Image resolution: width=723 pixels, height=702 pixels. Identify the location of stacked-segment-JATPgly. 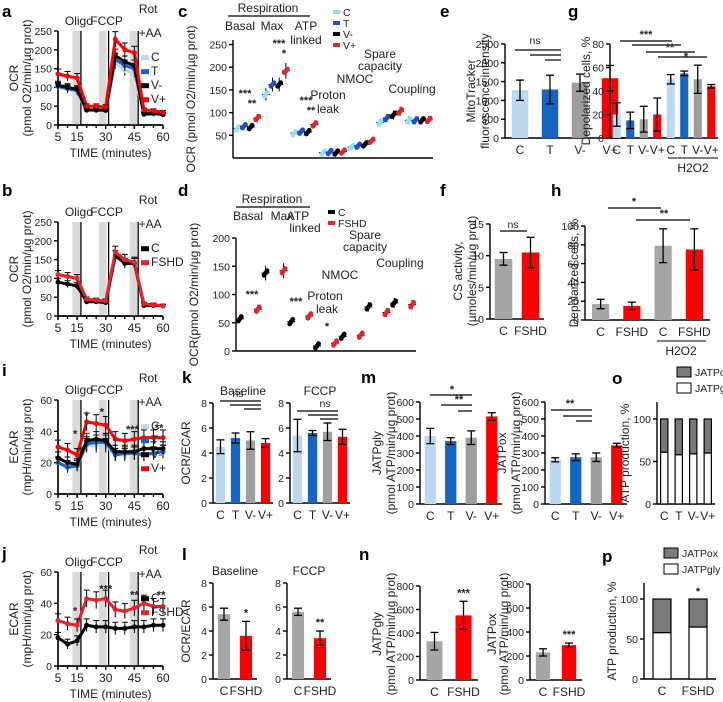
(678, 479).